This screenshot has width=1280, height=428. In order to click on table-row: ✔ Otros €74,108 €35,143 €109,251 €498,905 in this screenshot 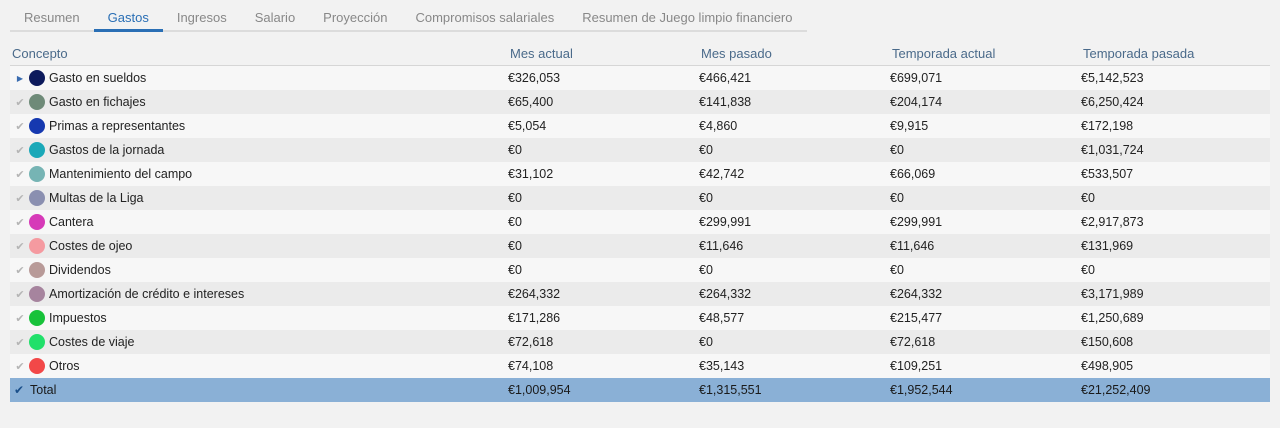, I will do `click(640, 366)`.